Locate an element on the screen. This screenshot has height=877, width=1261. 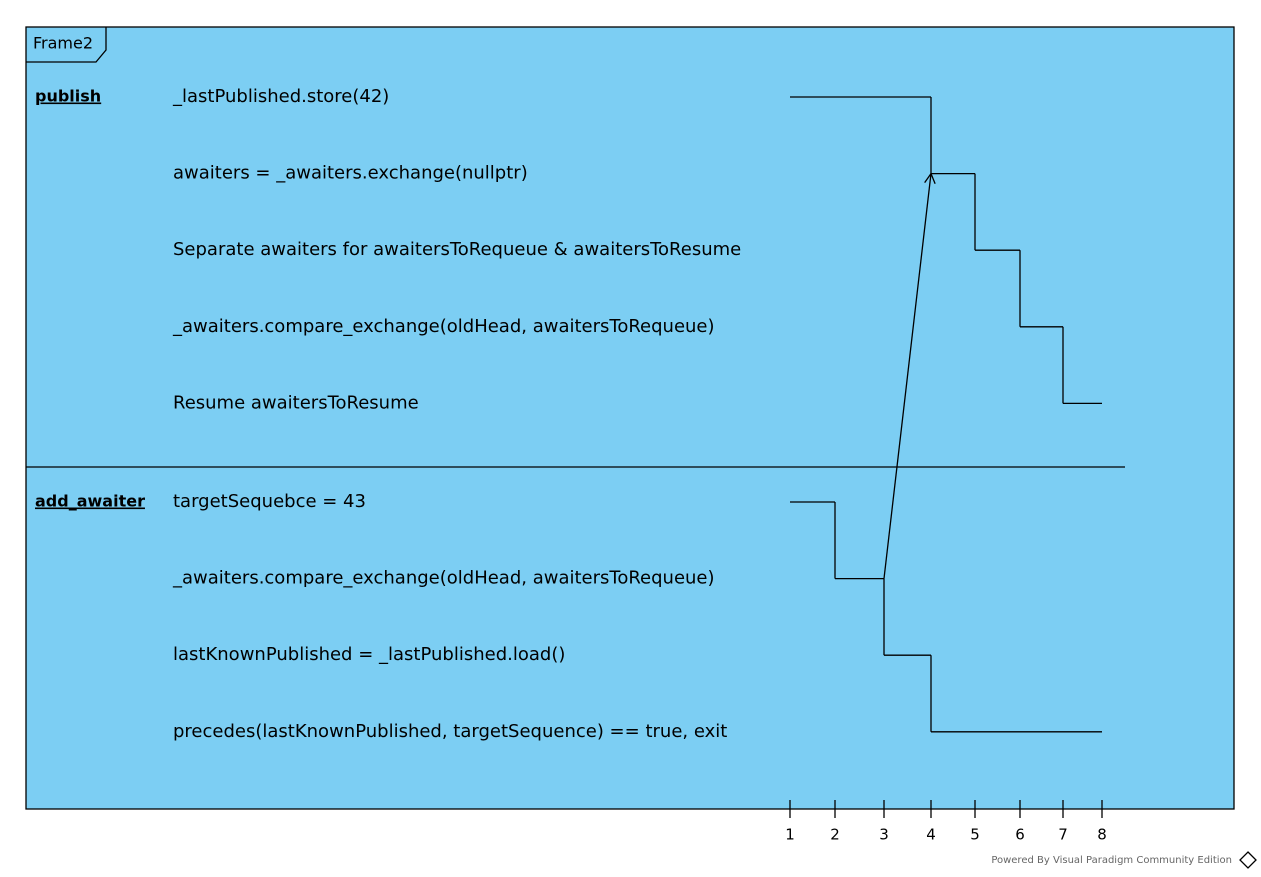
lifeline-name: publish is located at coordinates (68, 96).